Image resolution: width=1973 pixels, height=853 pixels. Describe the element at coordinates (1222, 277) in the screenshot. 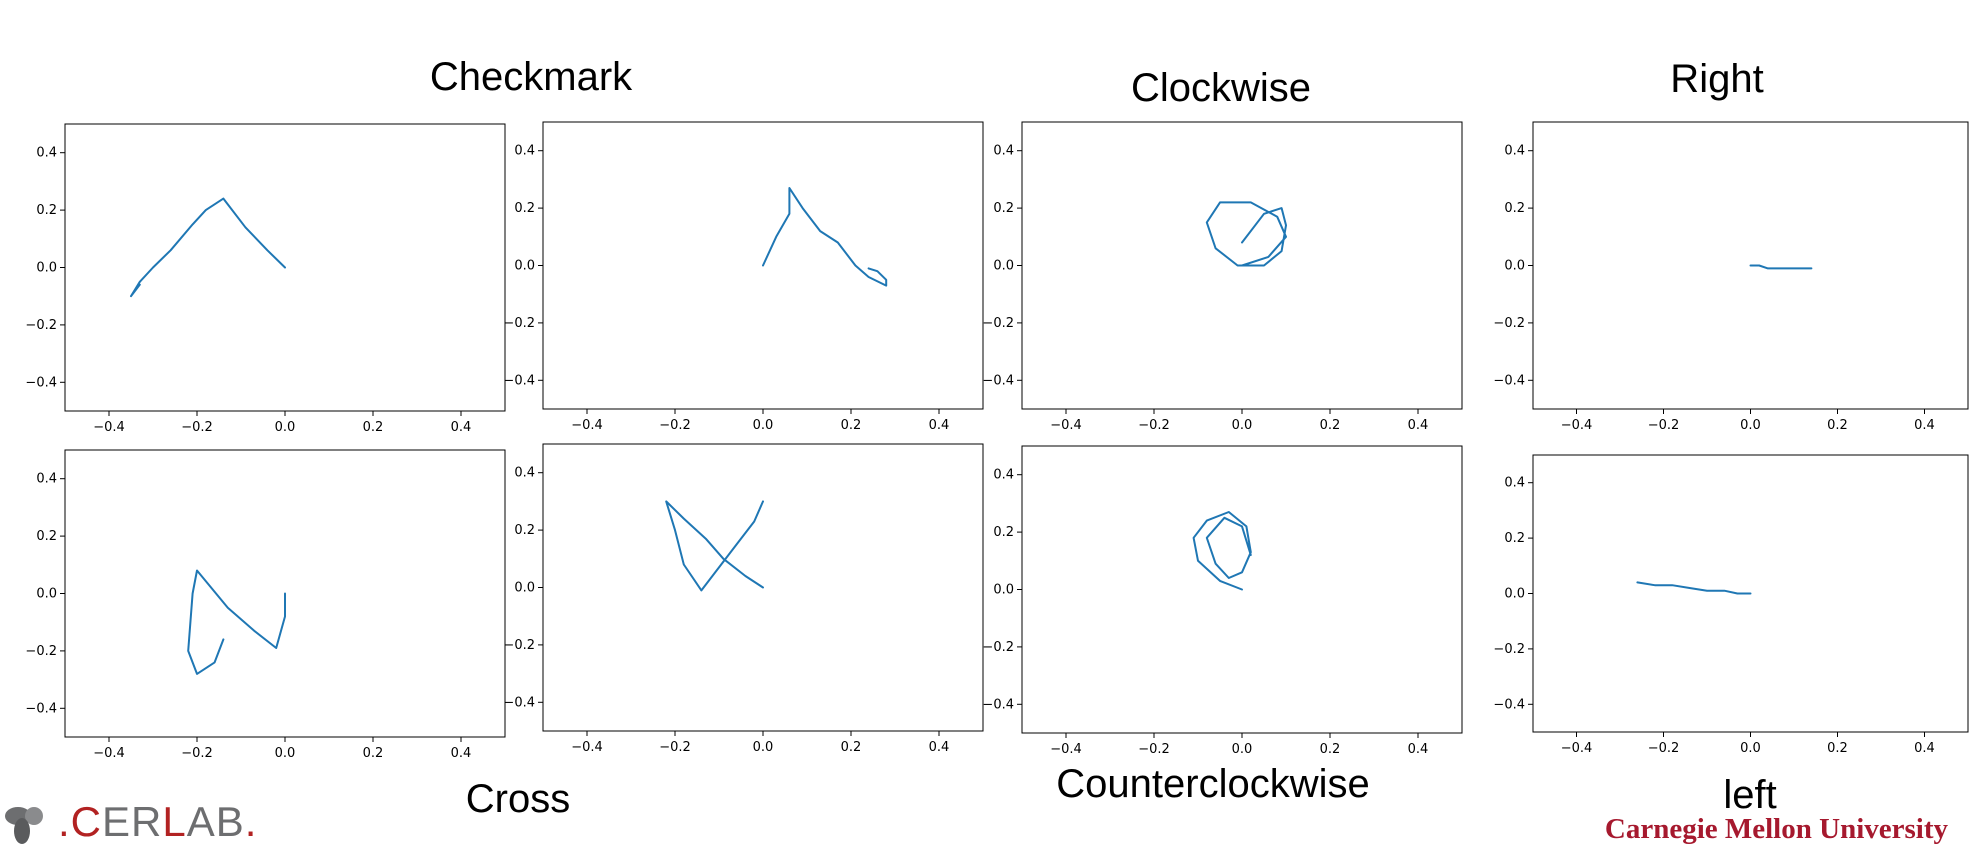

I see `plot-clockwise: −0.4 −0.2 0.0 0.2 0.4 −0.4 −0.2 0.0 0.2 0.4` at that location.